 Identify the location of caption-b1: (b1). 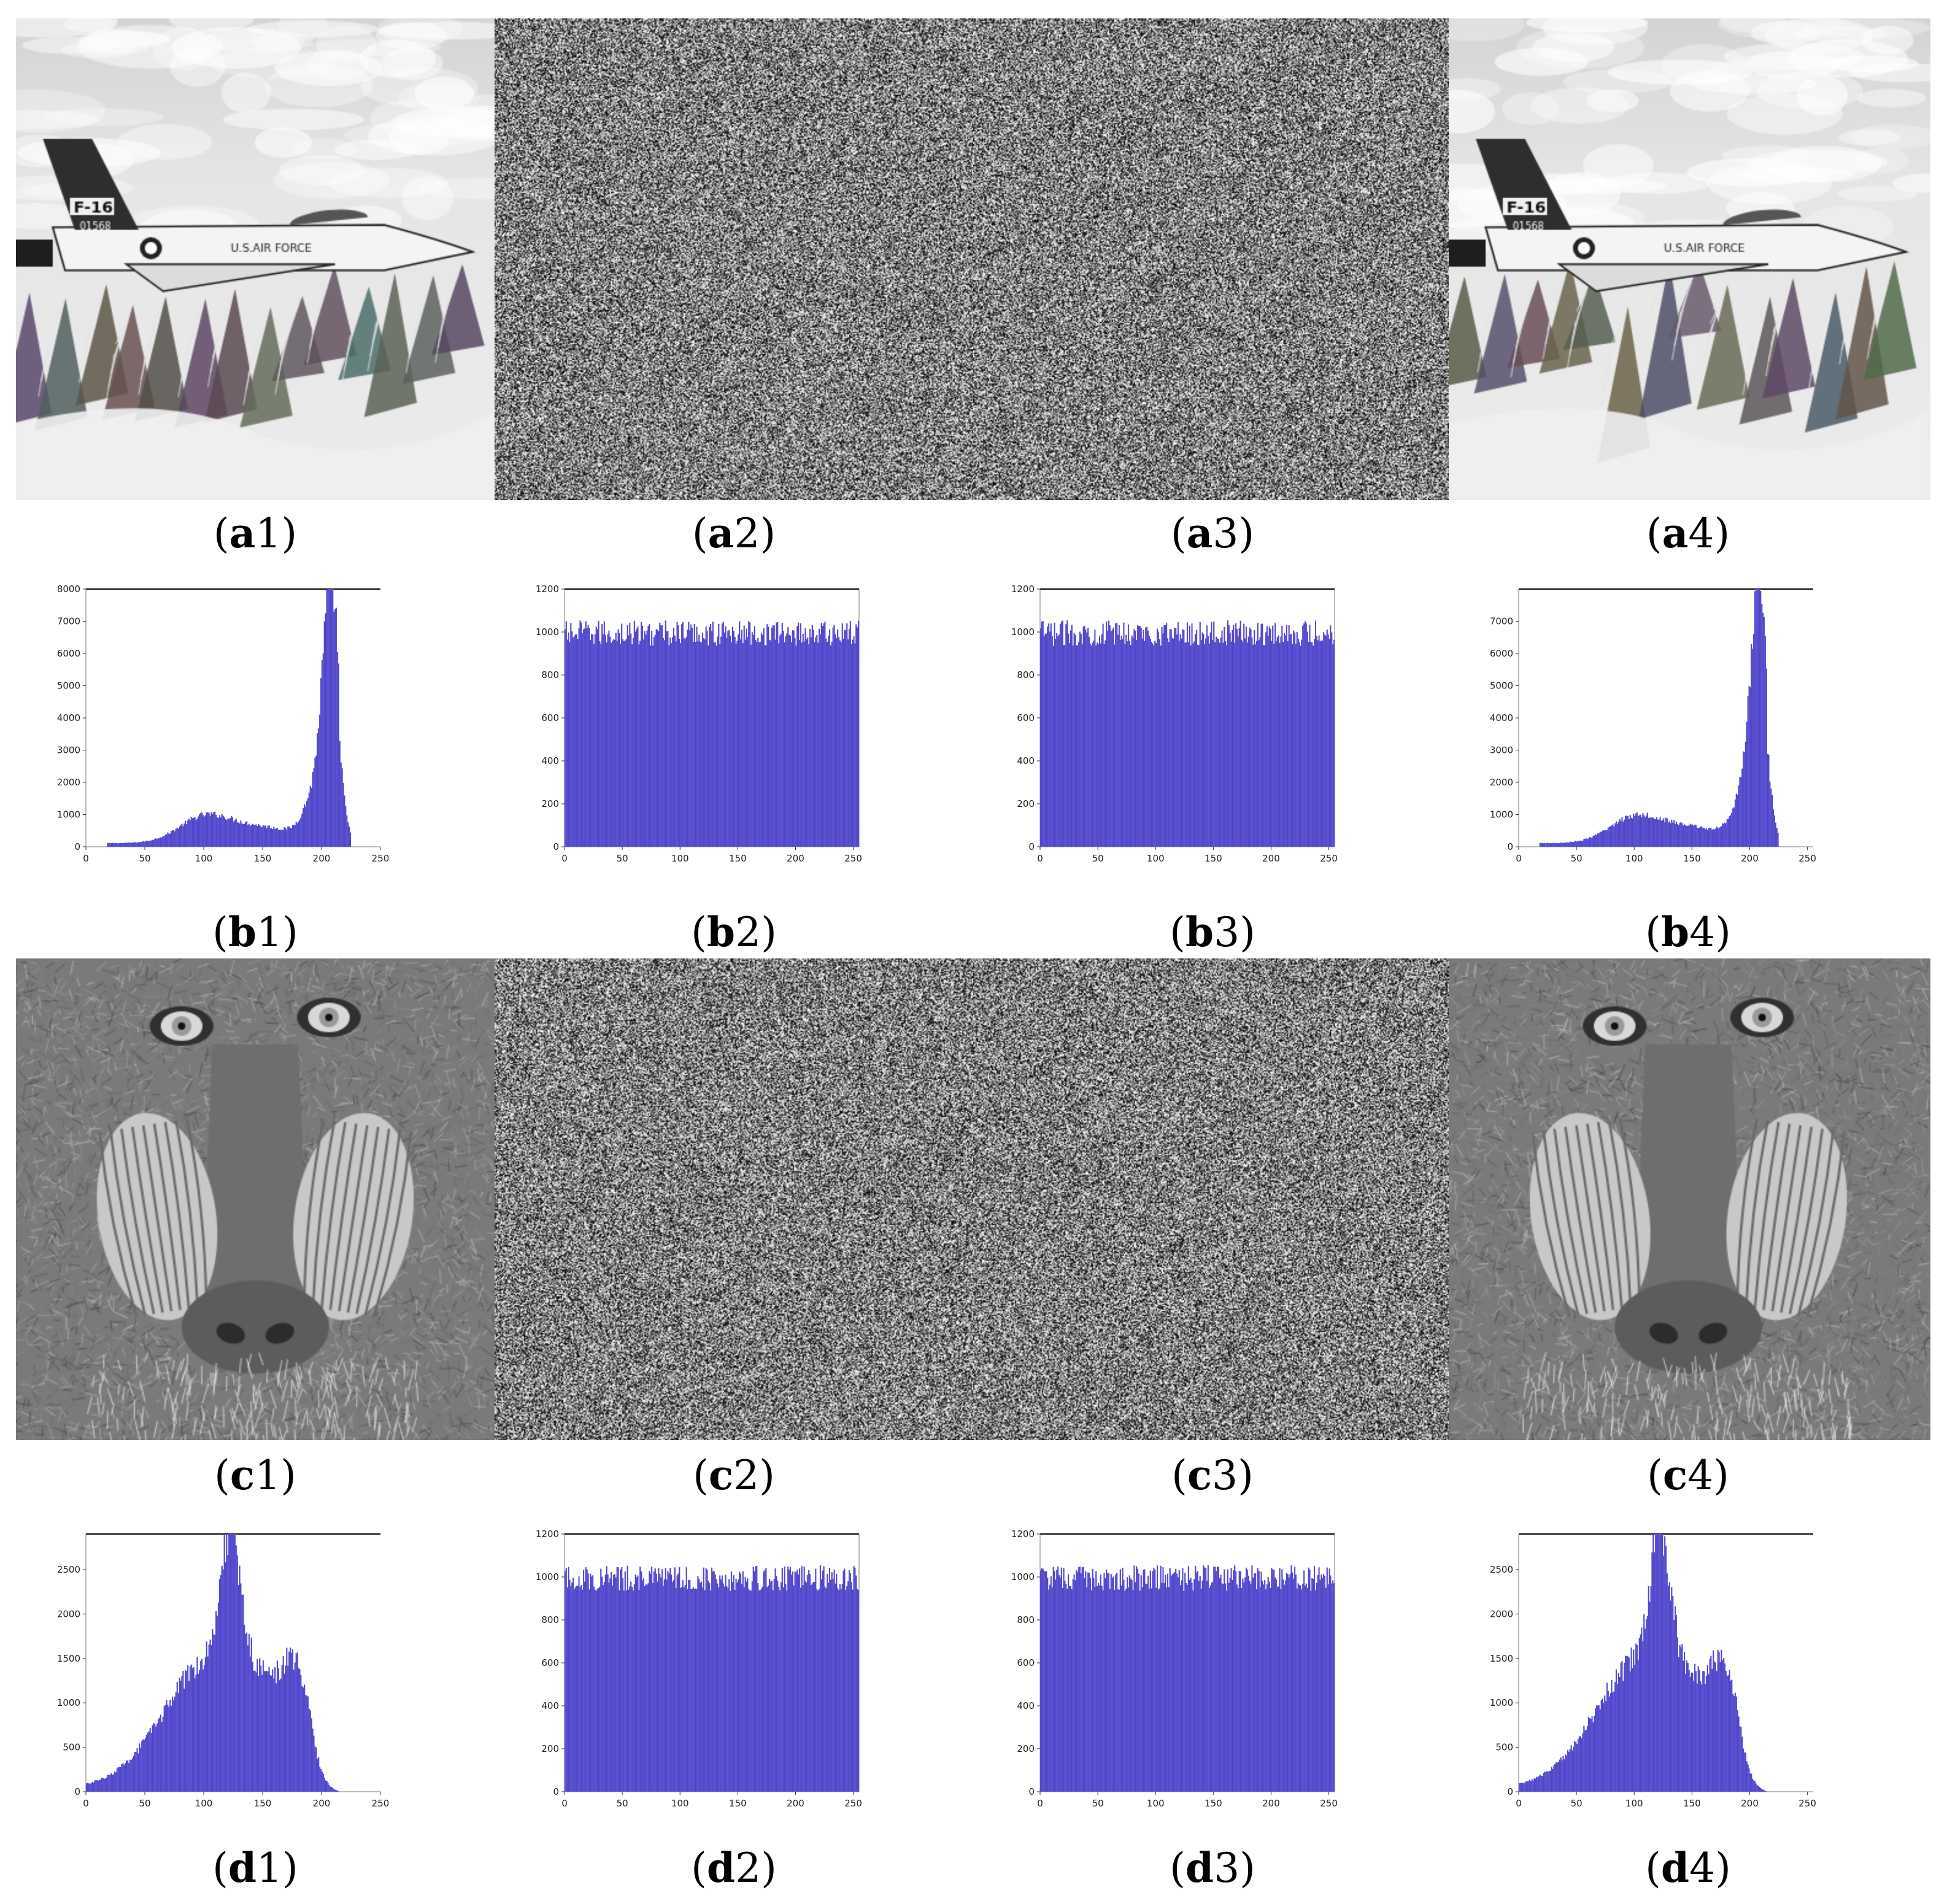
(255, 932).